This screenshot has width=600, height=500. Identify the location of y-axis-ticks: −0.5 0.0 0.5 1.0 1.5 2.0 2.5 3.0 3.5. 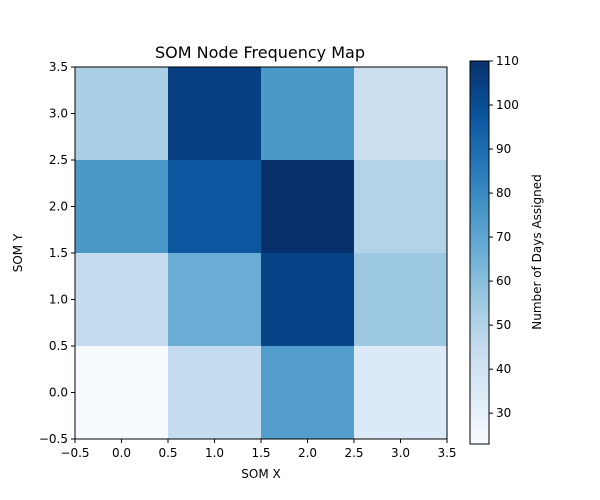
(57, 253).